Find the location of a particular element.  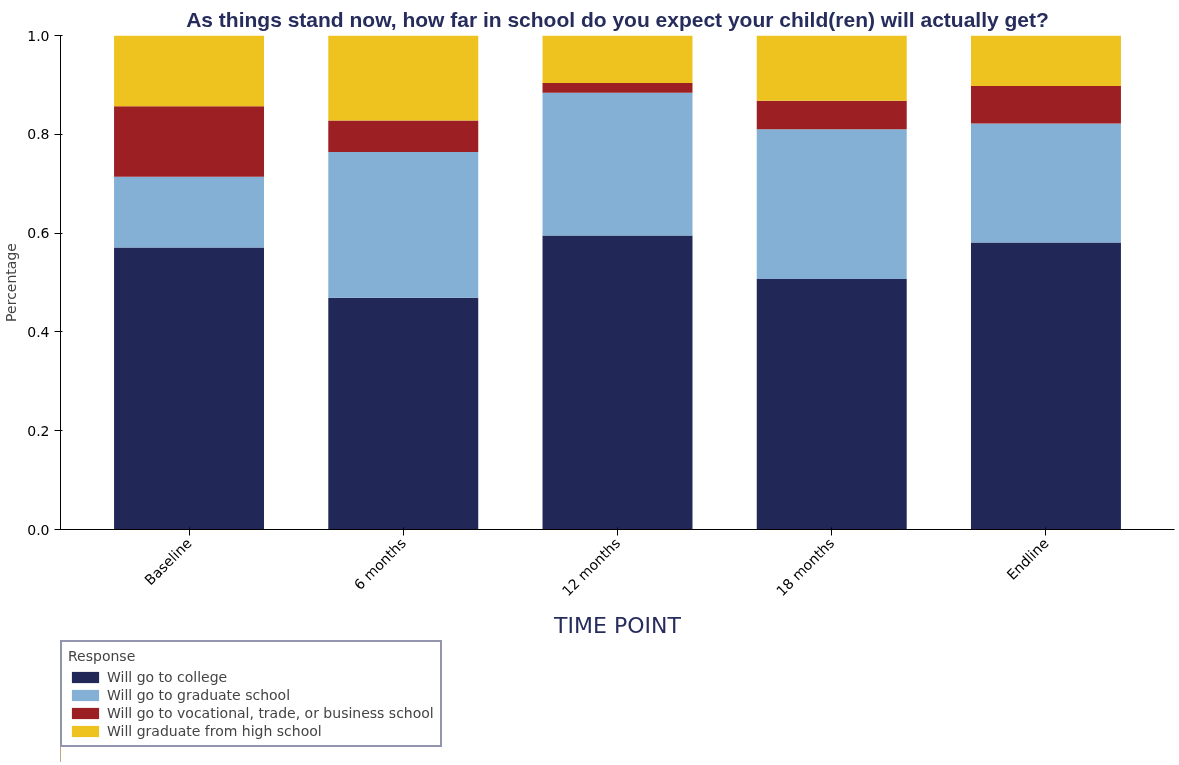

y-tick-label: 0.4 is located at coordinates (38, 331).